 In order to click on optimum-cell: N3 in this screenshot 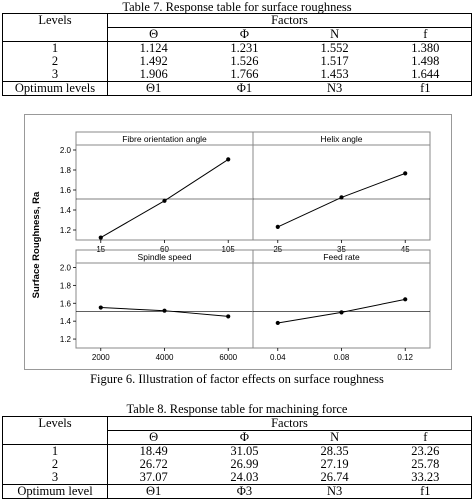, I will do `click(334, 491)`.